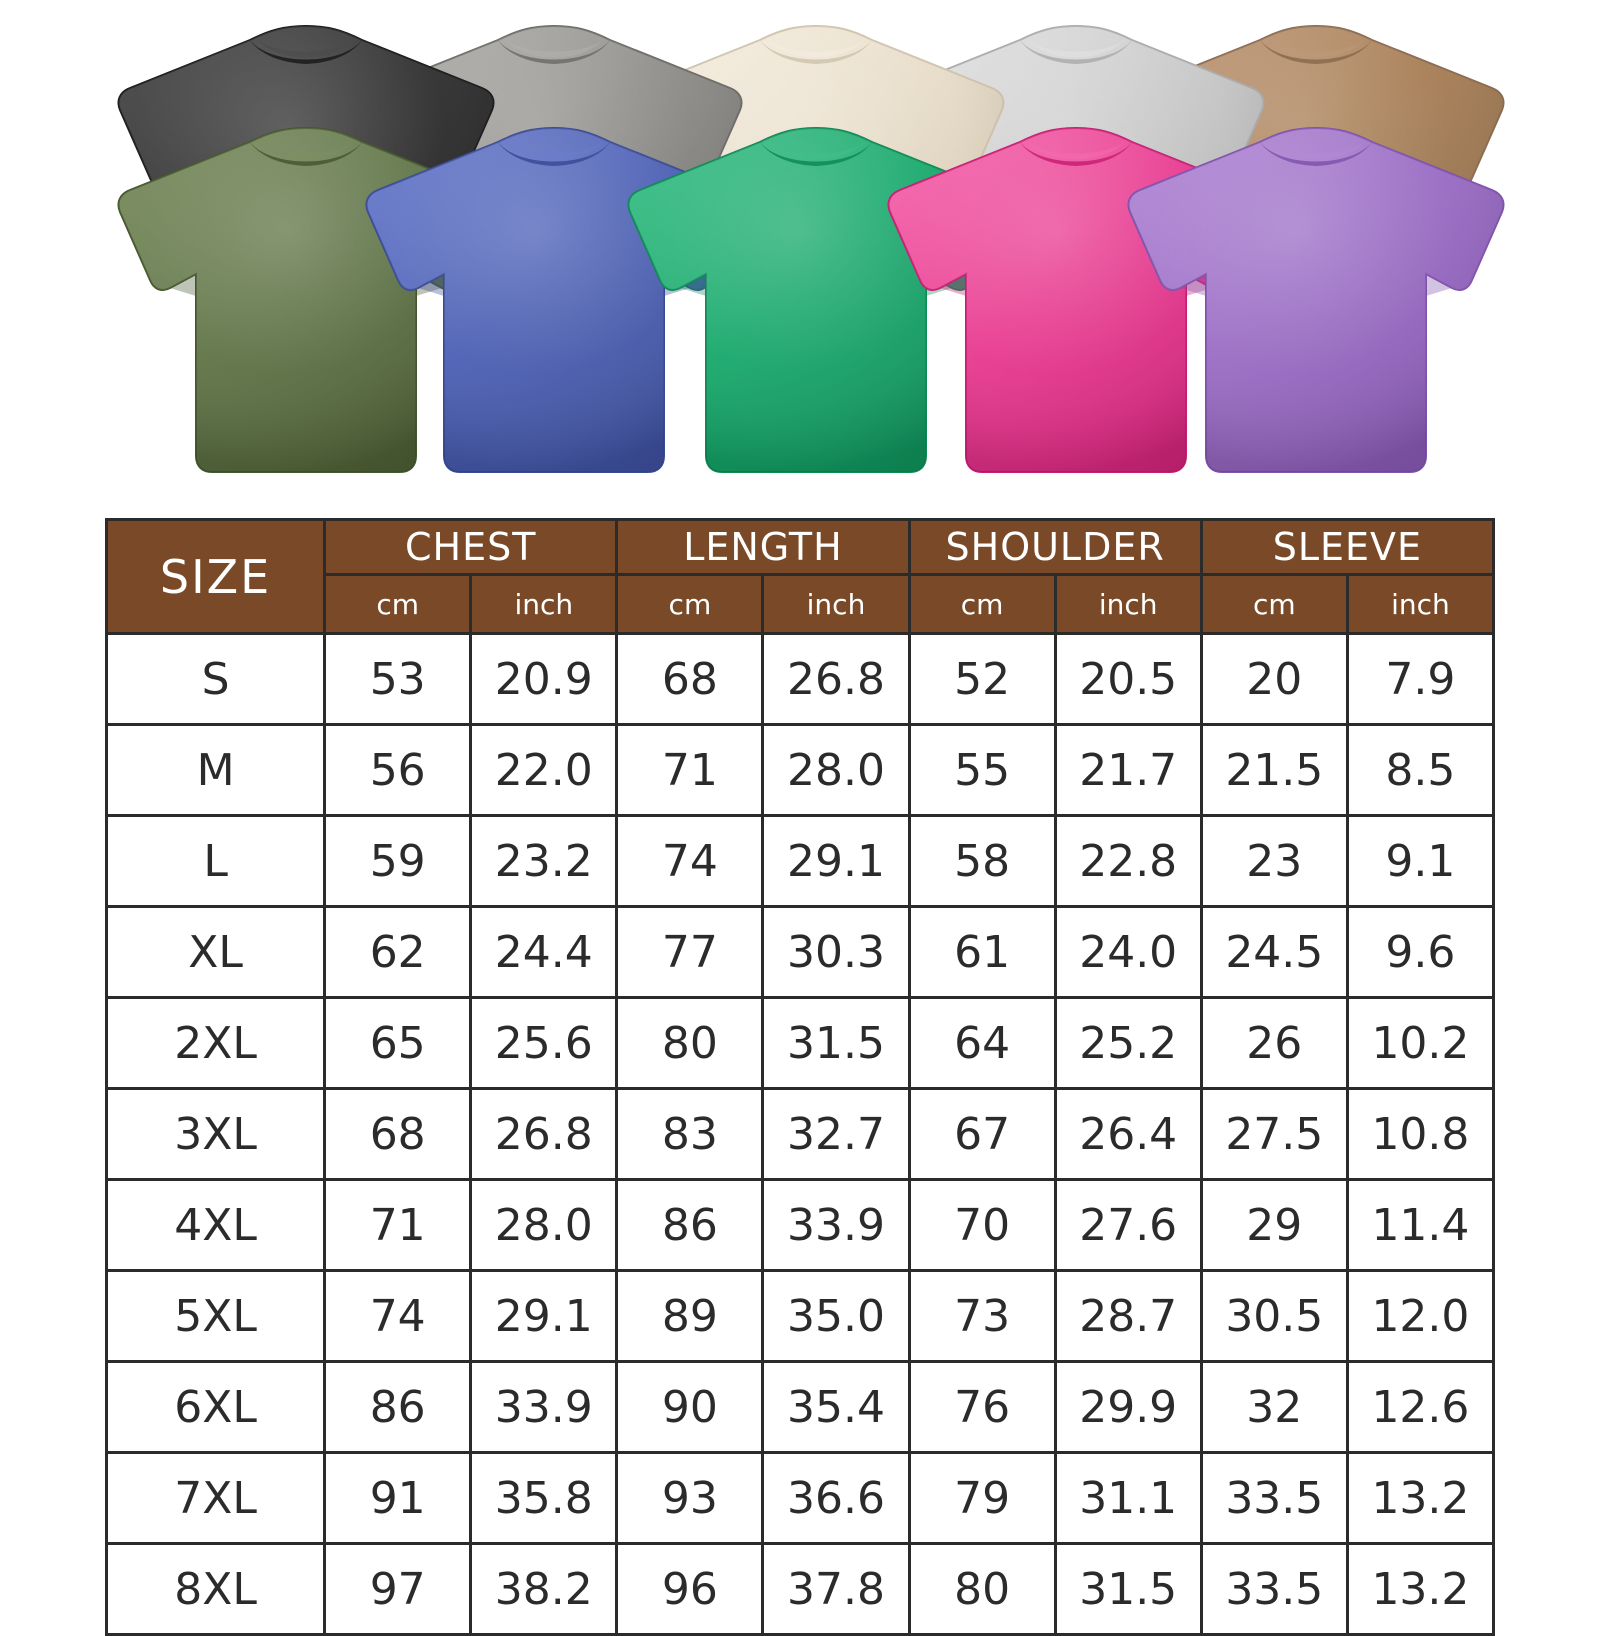 The image size is (1600, 1636). Describe the element at coordinates (690, 679) in the screenshot. I see `cell-length-cm: 68` at that location.